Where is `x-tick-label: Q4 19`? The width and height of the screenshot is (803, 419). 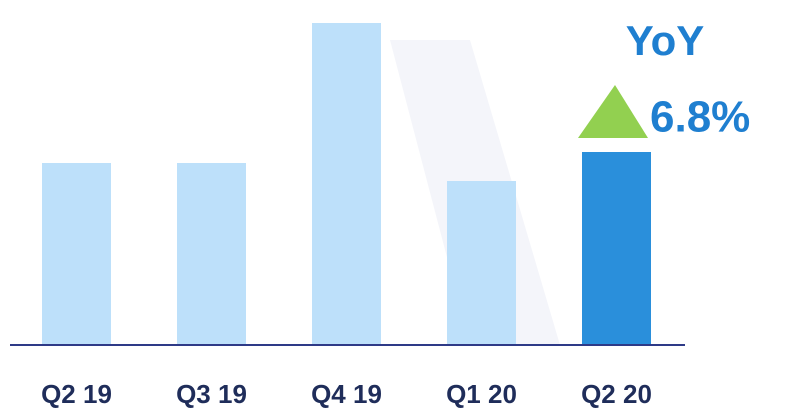 x-tick-label: Q4 19 is located at coordinates (346, 394).